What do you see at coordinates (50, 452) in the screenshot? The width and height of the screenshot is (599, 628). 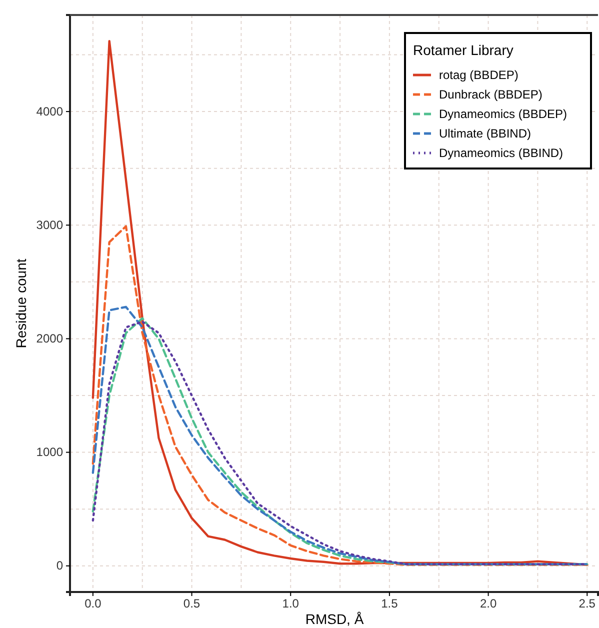 I see `y-tick-label: 1000` at bounding box center [50, 452].